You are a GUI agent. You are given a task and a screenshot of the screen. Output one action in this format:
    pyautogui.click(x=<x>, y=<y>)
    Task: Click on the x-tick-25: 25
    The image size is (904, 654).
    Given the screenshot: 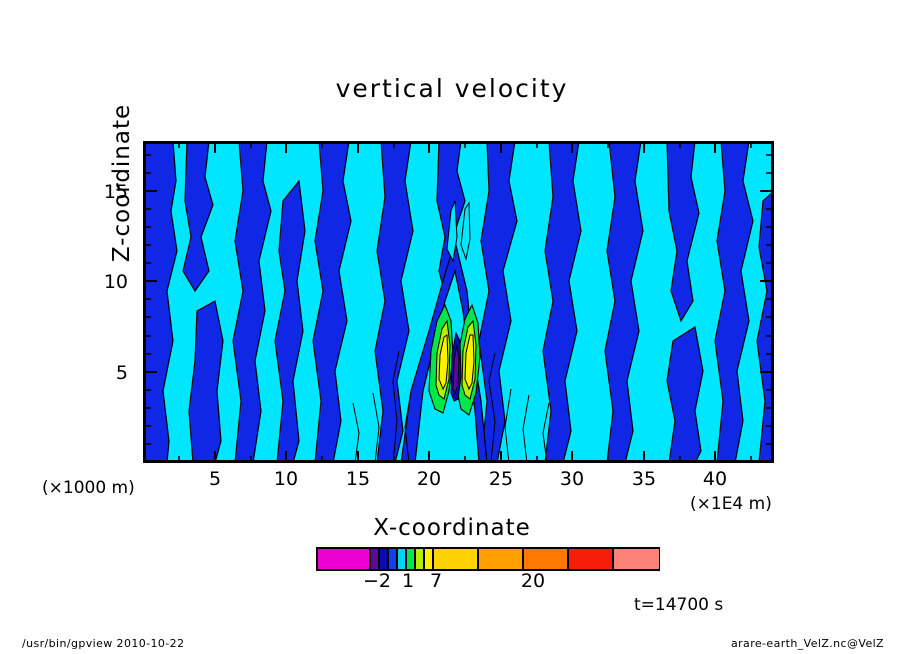 What is the action you would take?
    pyautogui.click(x=501, y=479)
    